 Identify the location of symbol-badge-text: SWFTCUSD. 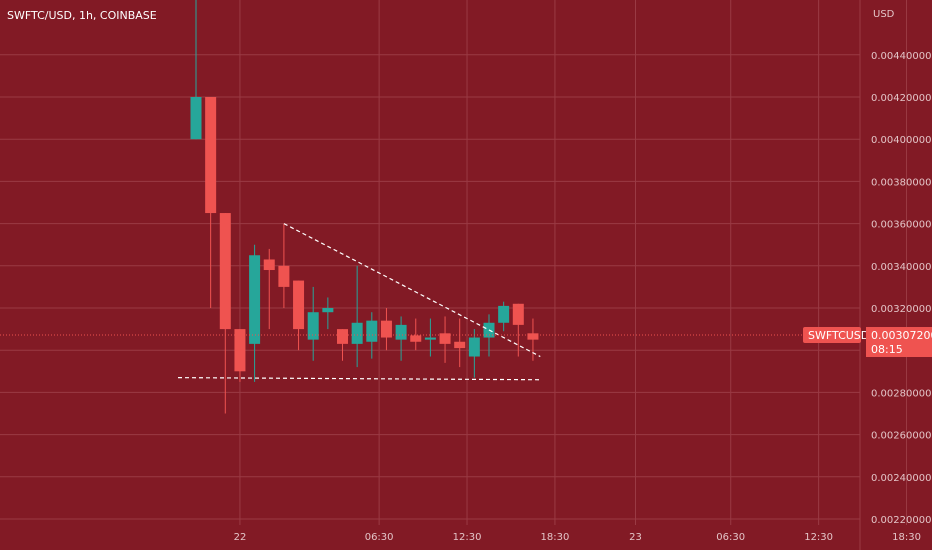
(838, 335).